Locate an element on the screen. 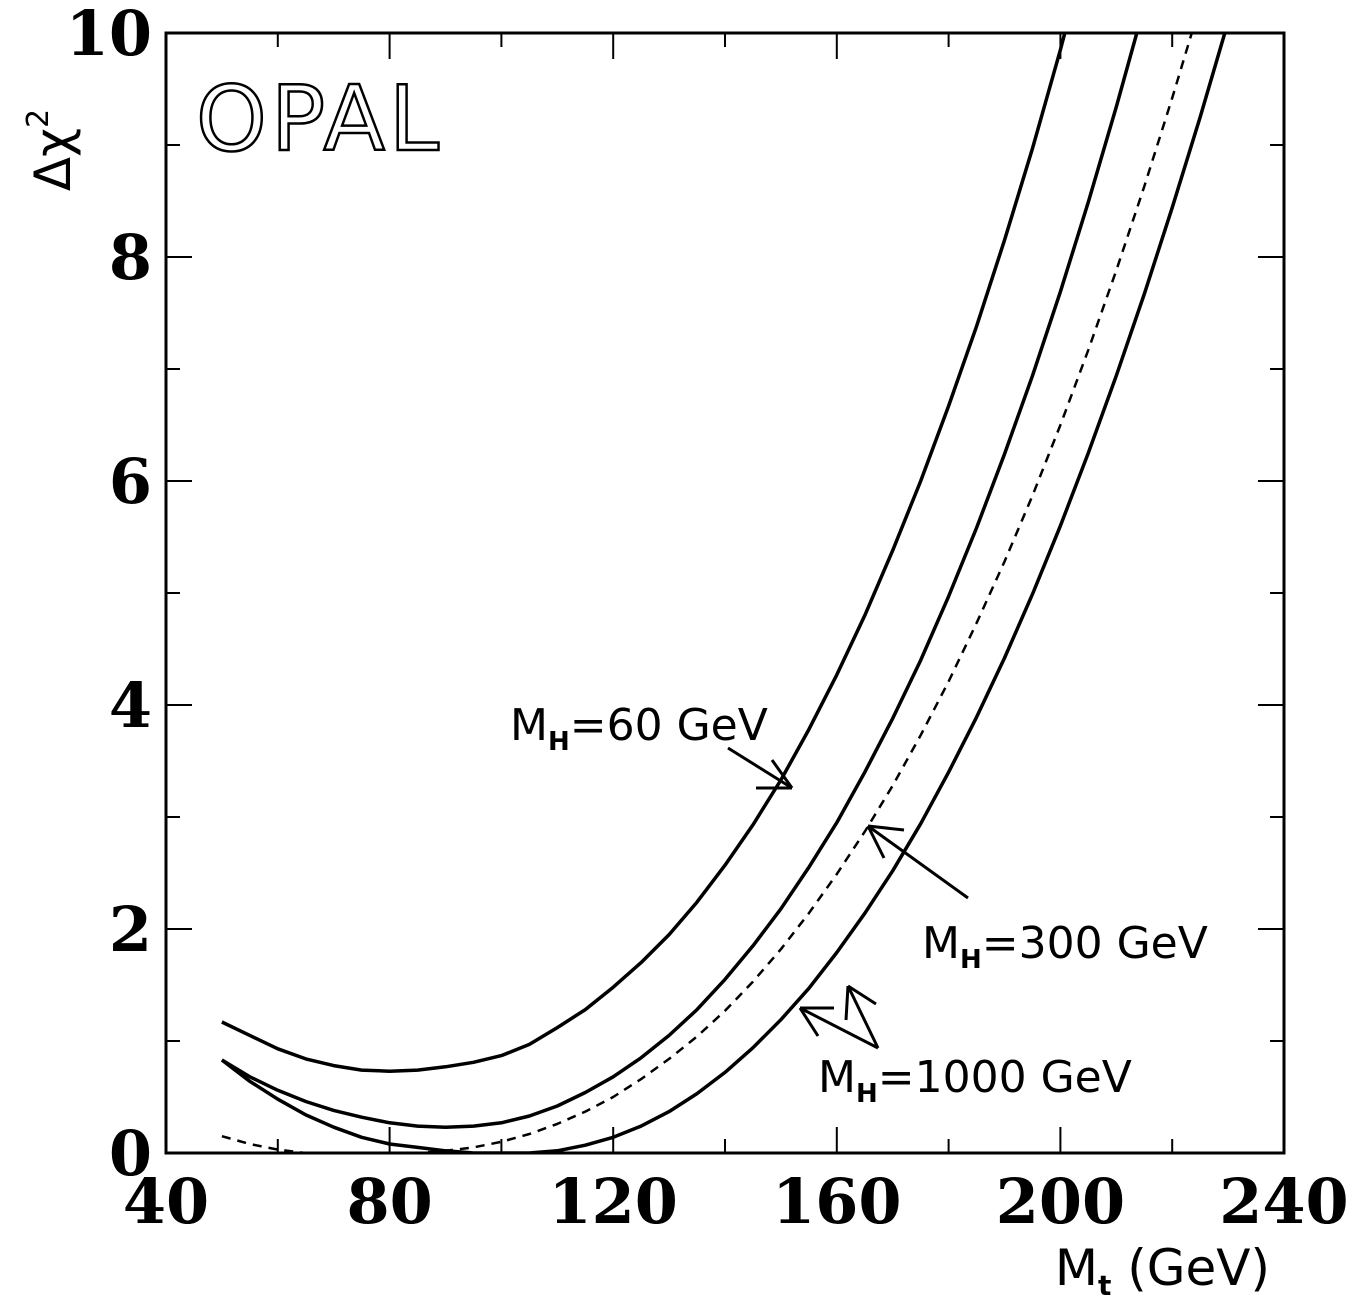 This screenshot has width=1358, height=1301. annotation-mh-1000-main: M is located at coordinates (837, 1077).